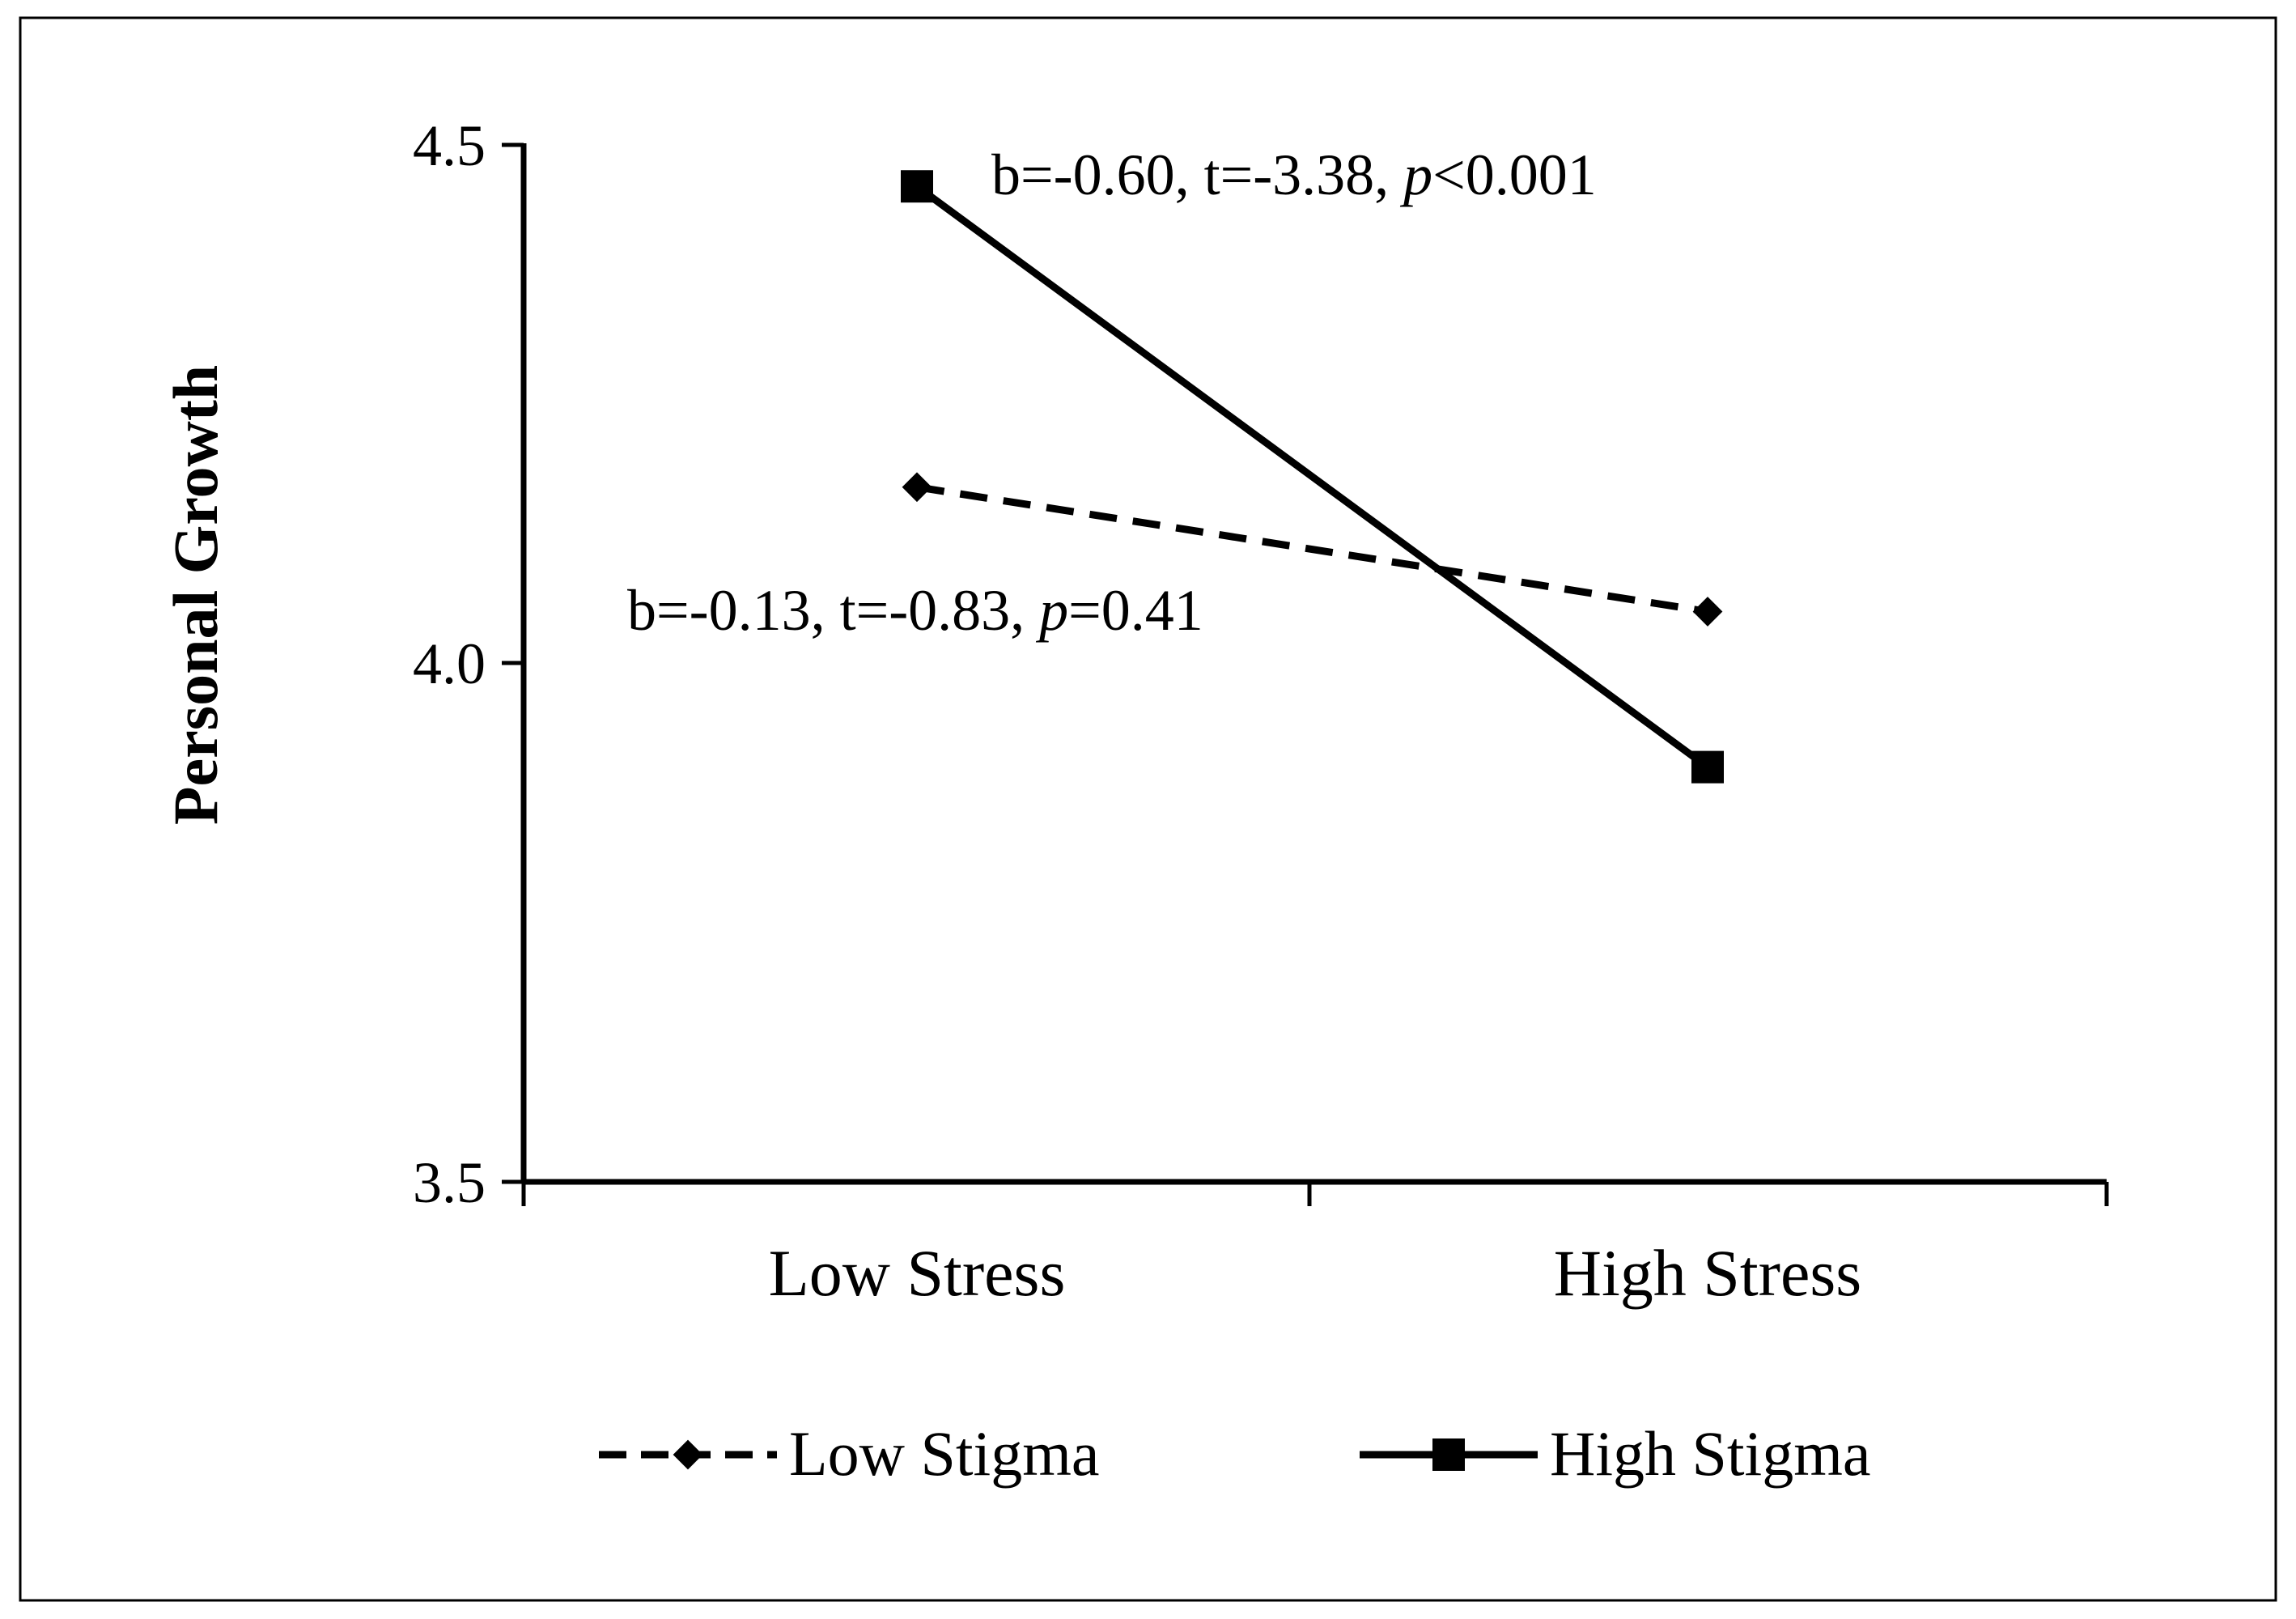  I want to click on annotation-low-stigma: b=-0.13, t=-0.83, p=0.41, so click(915, 610).